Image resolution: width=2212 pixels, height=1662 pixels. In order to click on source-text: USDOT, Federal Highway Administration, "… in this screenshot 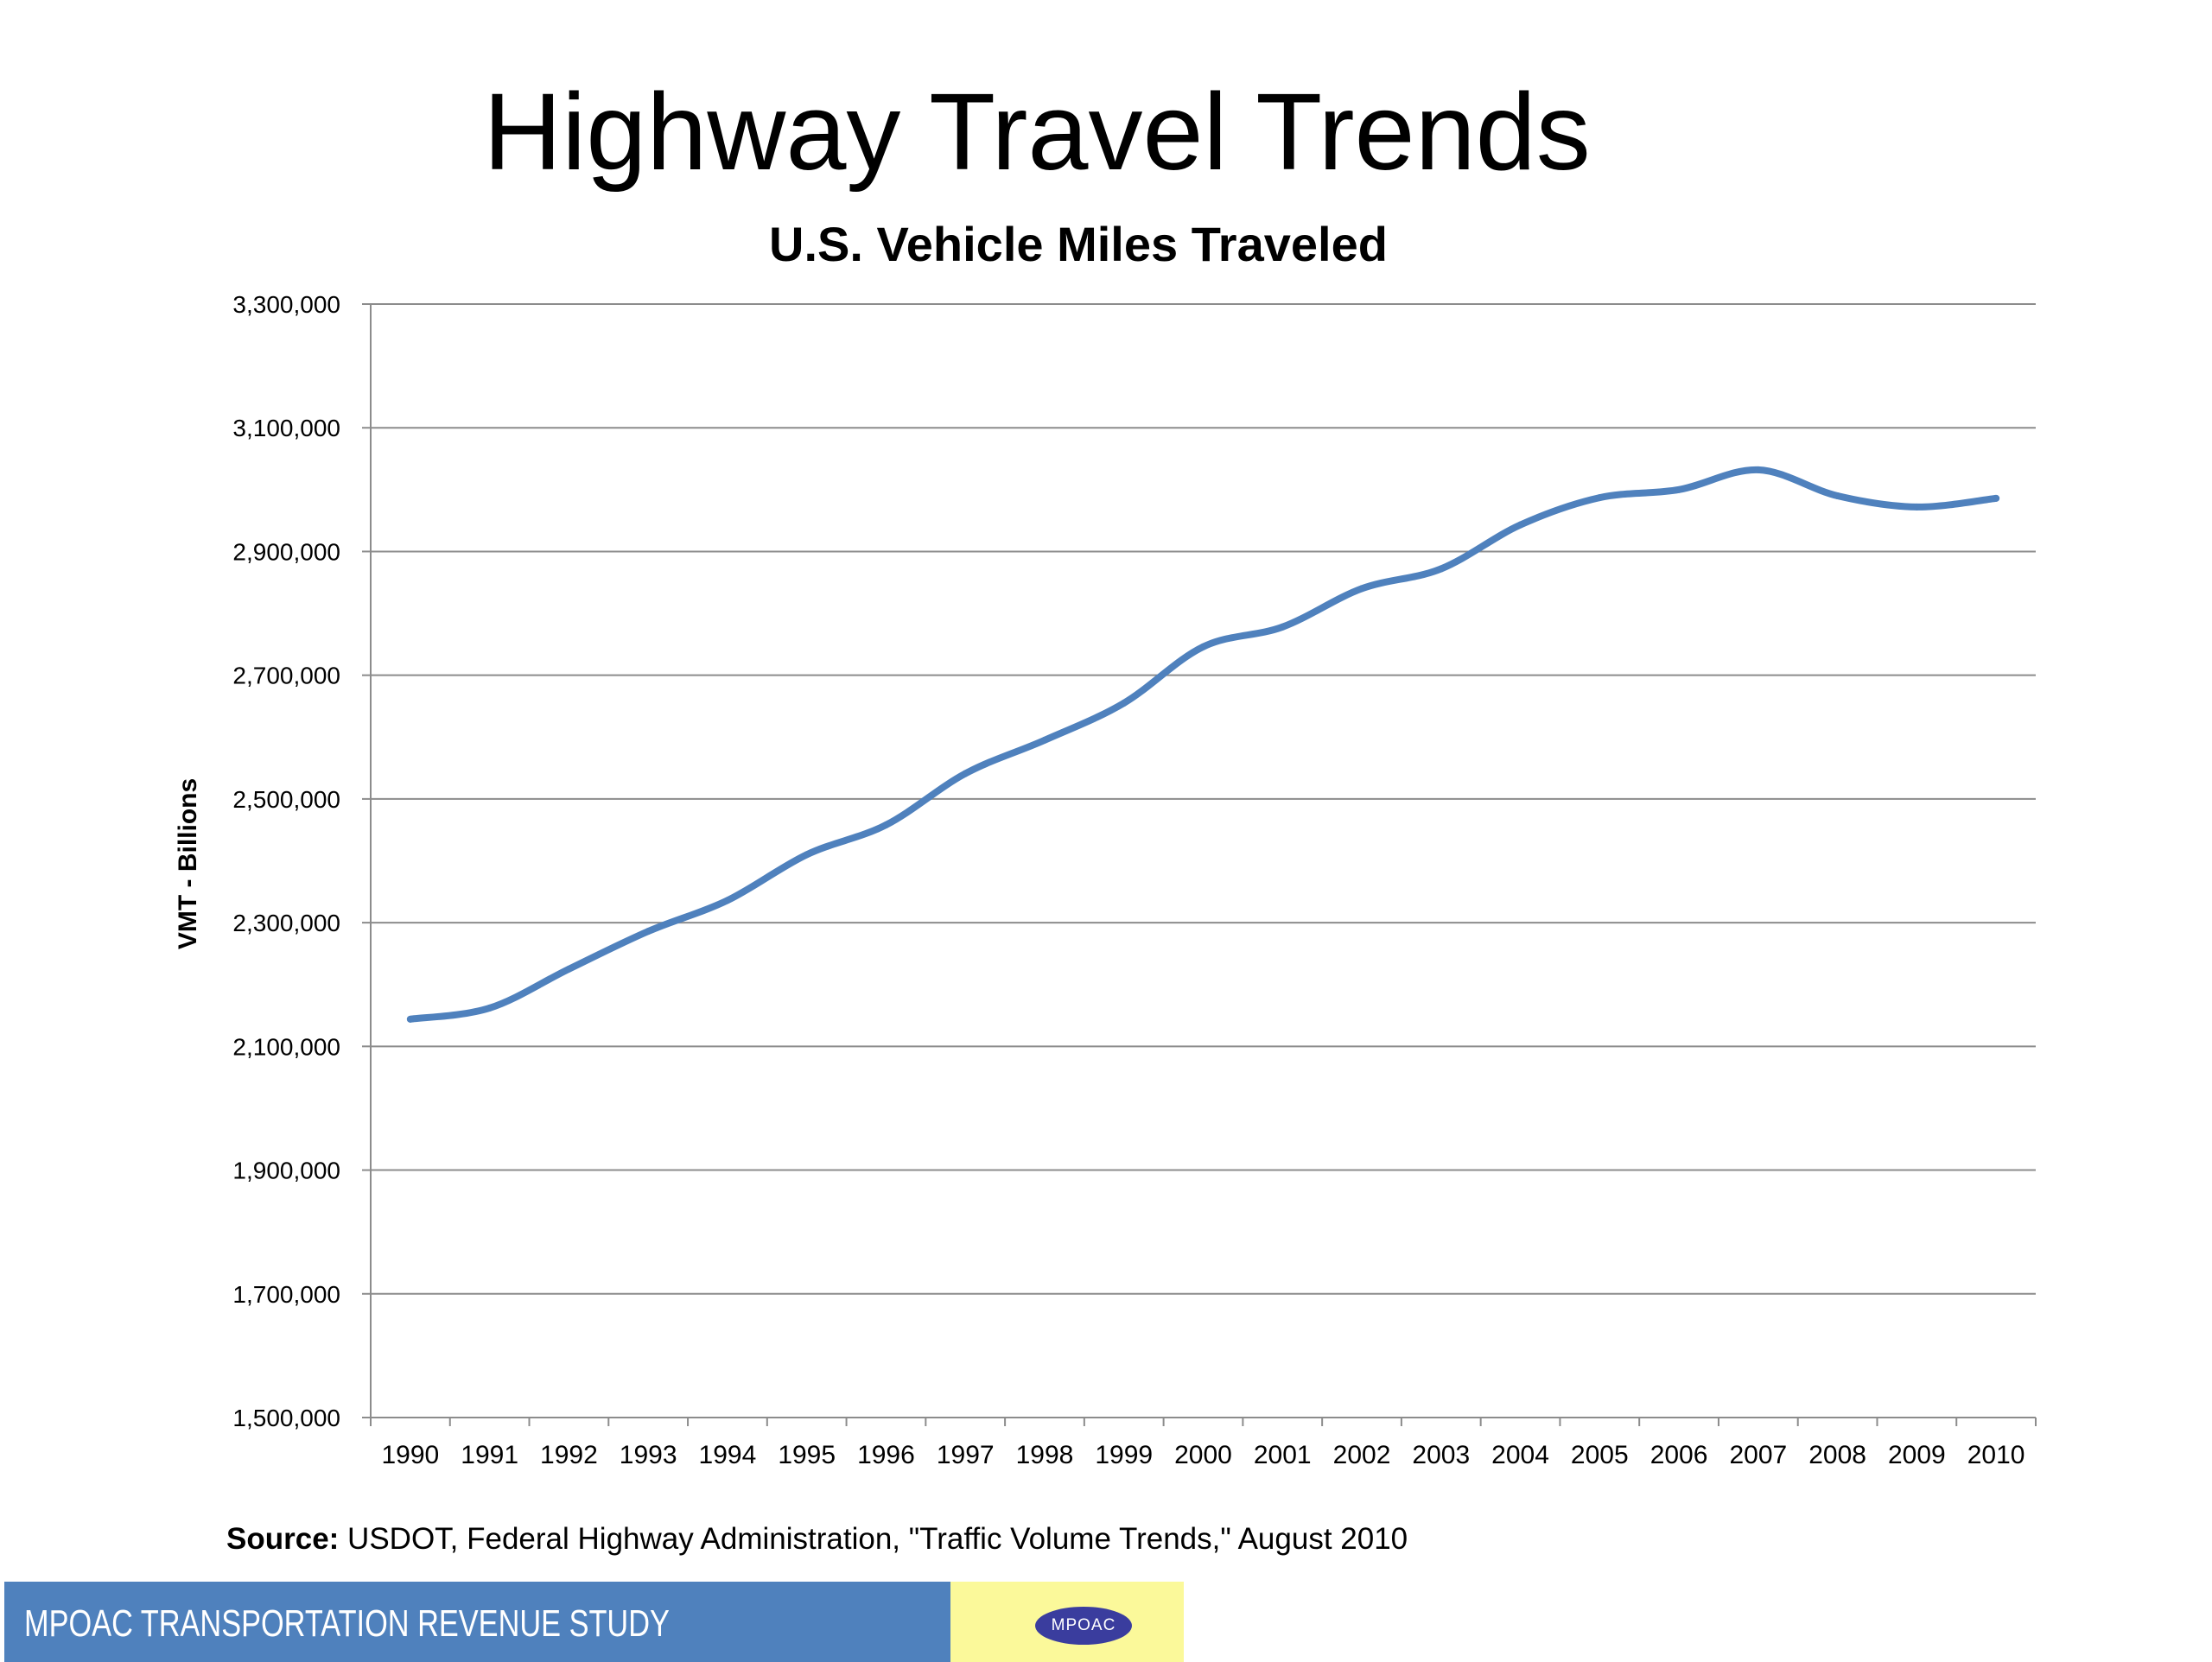, I will do `click(877, 1539)`.